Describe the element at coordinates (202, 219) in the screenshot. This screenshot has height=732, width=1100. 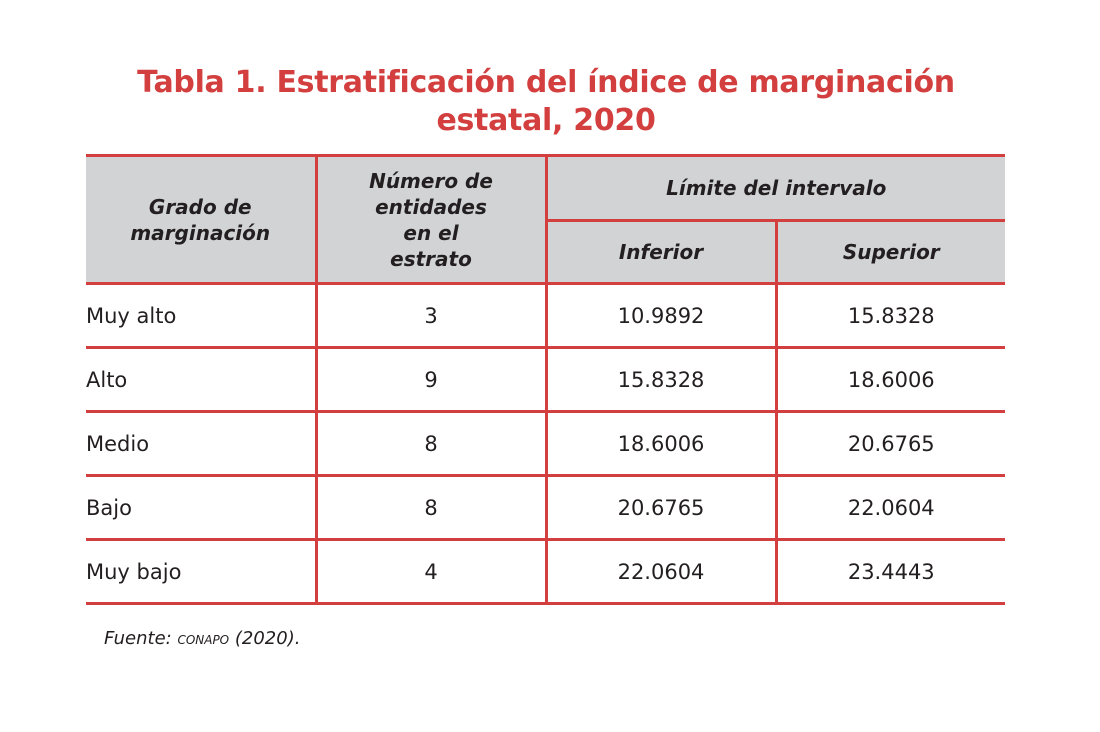
I see `header-grado: Grado de marginación` at that location.